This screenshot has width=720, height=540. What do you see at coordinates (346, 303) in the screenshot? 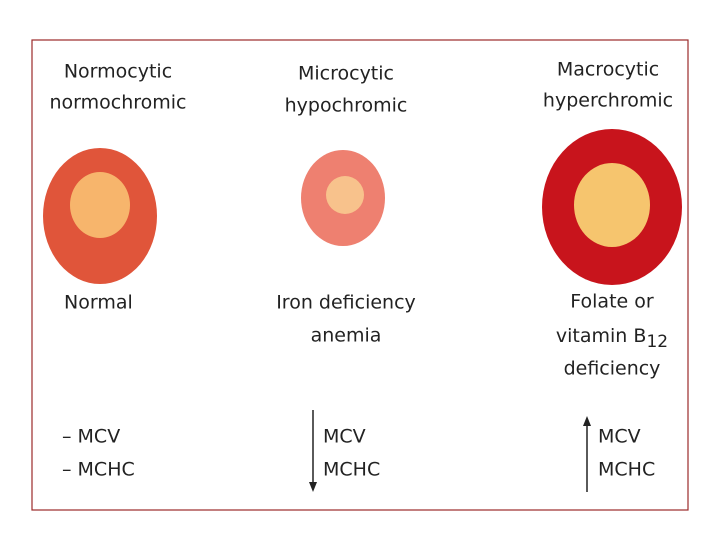
I see `cause: Iron deficiency` at bounding box center [346, 303].